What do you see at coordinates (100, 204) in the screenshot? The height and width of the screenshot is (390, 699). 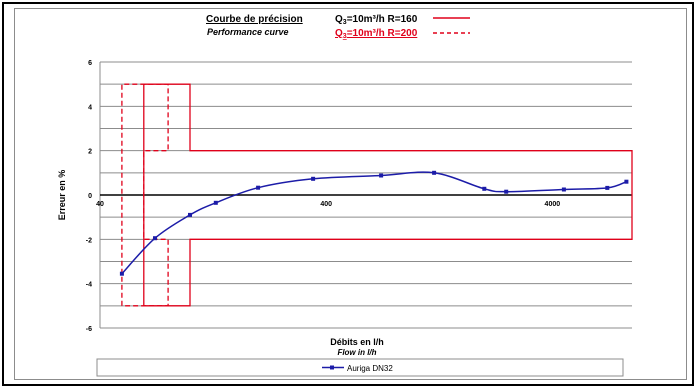 I see `x-tick-label: 40` at bounding box center [100, 204].